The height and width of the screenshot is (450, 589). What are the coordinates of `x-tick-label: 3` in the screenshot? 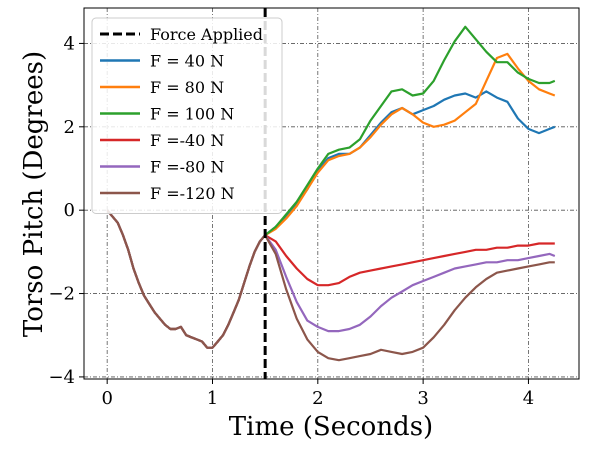 It's located at (422, 398).